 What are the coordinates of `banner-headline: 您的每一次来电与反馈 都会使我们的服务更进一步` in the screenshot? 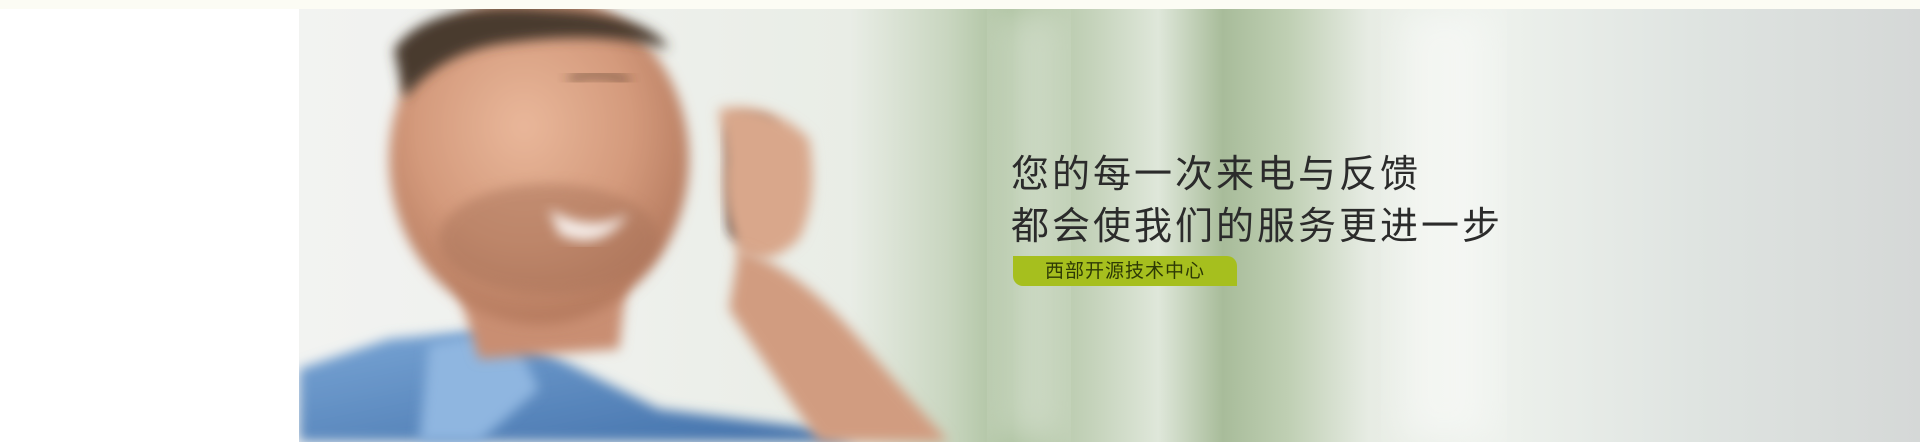 It's located at (1257, 200).